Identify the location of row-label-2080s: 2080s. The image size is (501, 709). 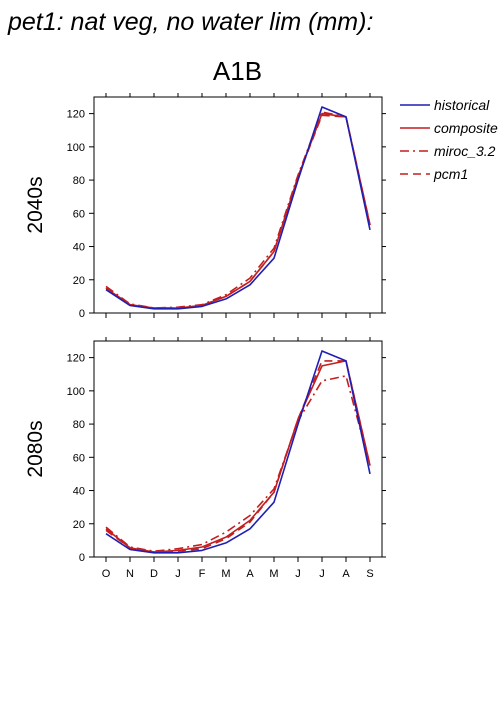
(35, 448).